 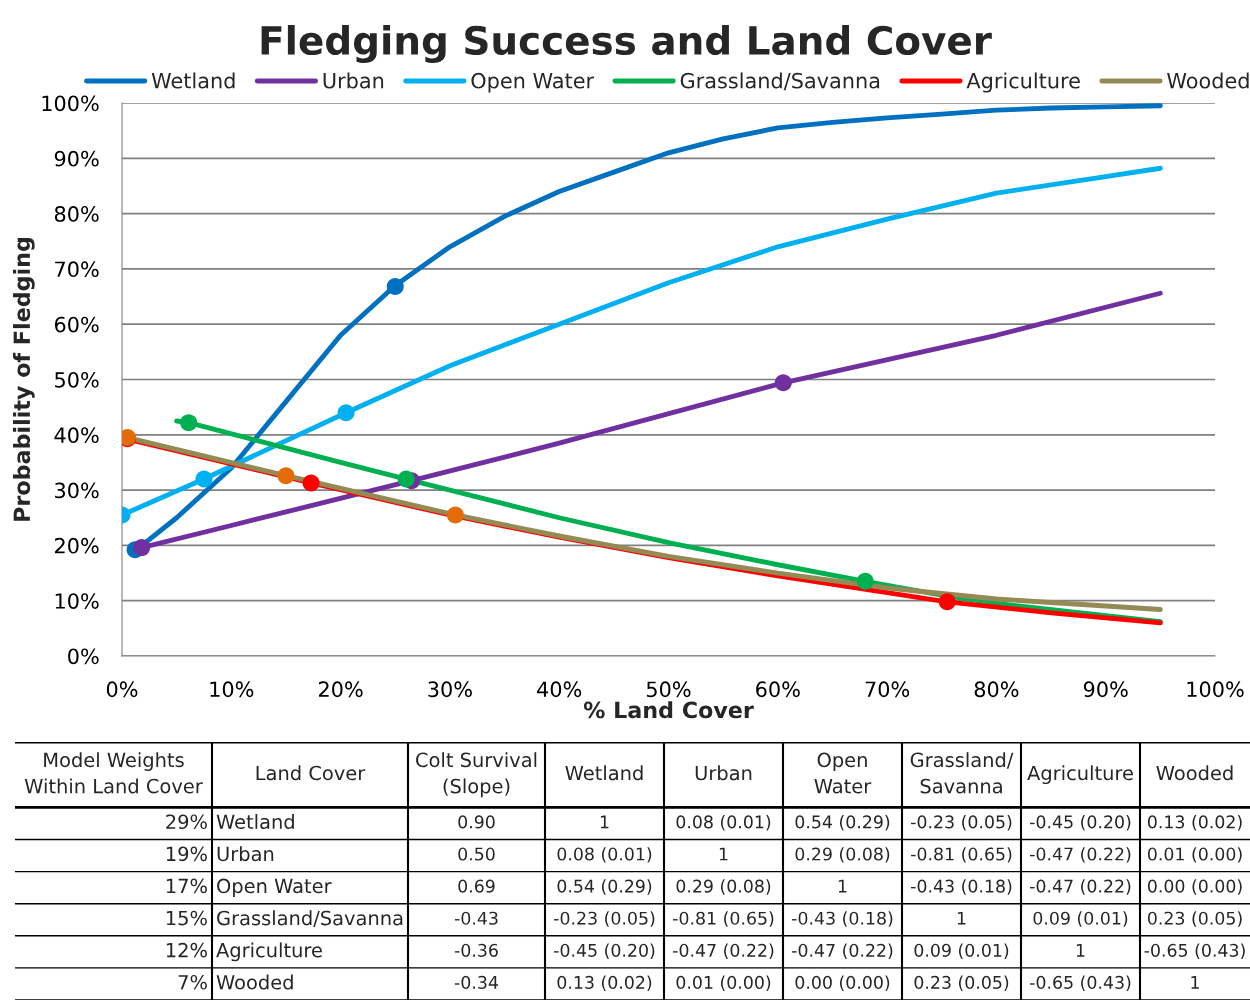 I want to click on text: -0.34, so click(x=476, y=982).